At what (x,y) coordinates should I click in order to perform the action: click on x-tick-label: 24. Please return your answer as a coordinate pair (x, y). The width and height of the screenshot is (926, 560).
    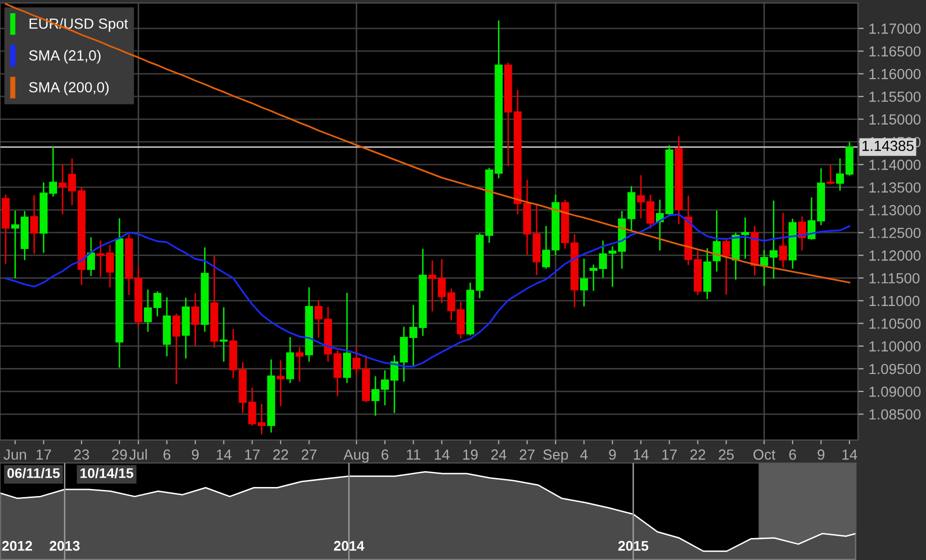
    Looking at the image, I should click on (498, 454).